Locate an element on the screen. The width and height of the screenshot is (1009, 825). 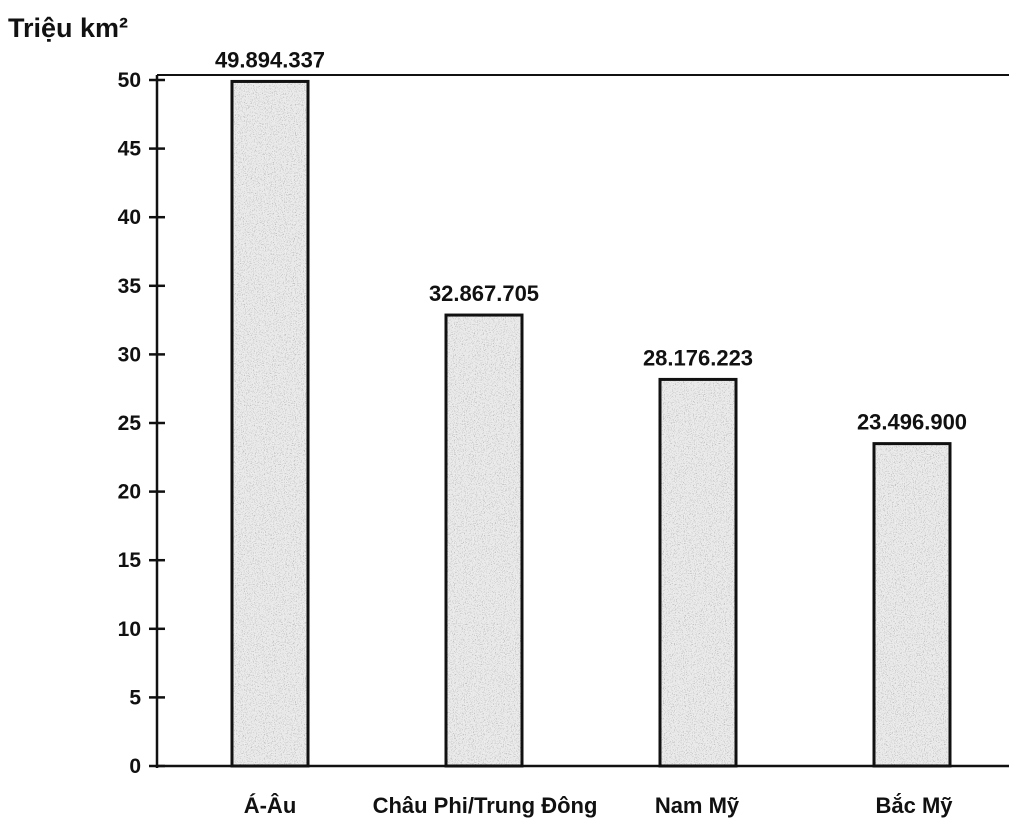
category-label: Á-Âu is located at coordinates (270, 805).